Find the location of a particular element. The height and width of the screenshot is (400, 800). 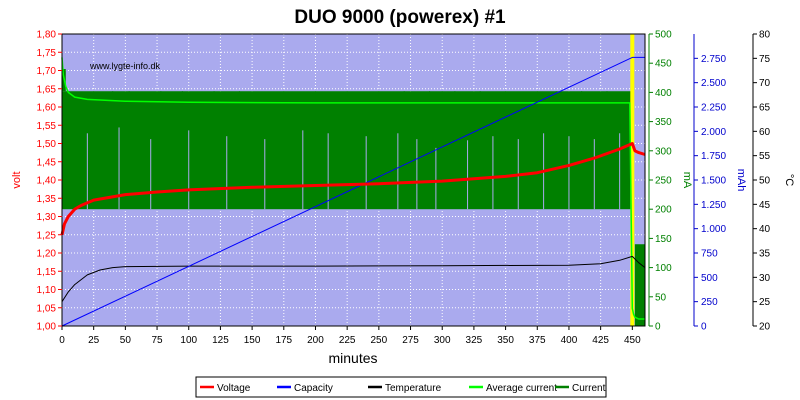

volt-tick-label: 1,65 is located at coordinates (47, 89).